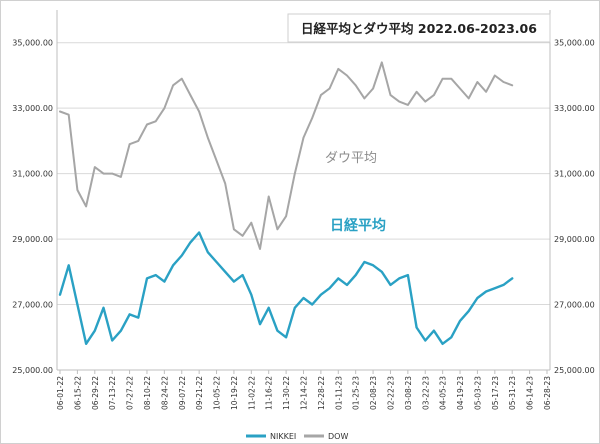 This screenshot has height=444, width=600. I want to click on chart-title: 日経平均とダウ平均 2022.06-2023.06, so click(419, 28).